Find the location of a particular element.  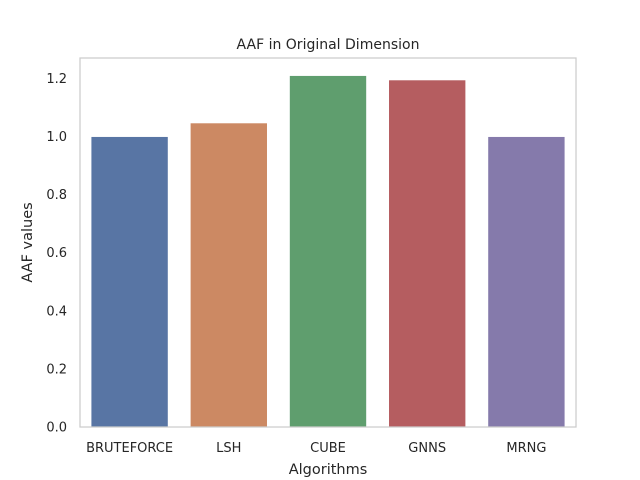

x-tick-label-bruteforce: BRUTEFORCE is located at coordinates (129, 448).